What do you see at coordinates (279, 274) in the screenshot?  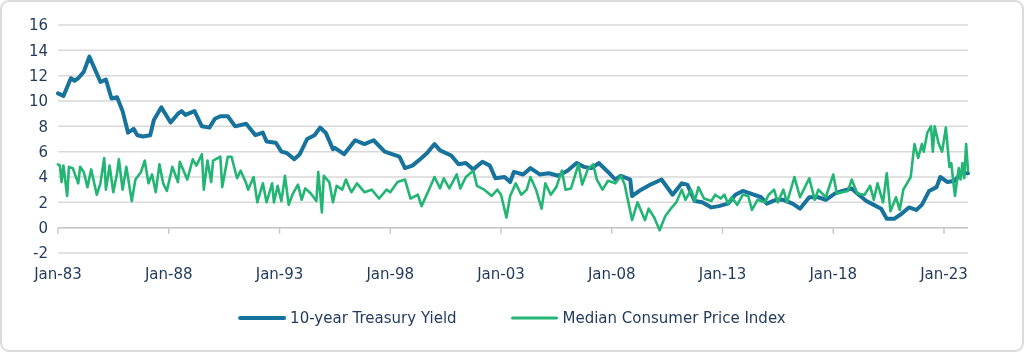 I see `x-tick-label: Jan-93` at bounding box center [279, 274].